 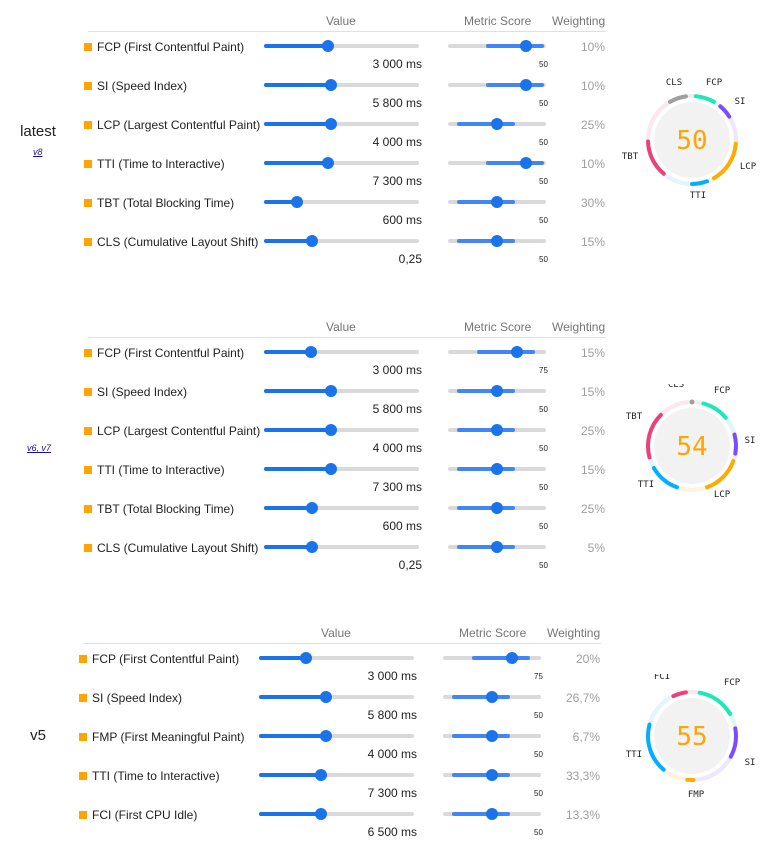 What do you see at coordinates (592, 431) in the screenshot?
I see `metric-weighting: 25%` at bounding box center [592, 431].